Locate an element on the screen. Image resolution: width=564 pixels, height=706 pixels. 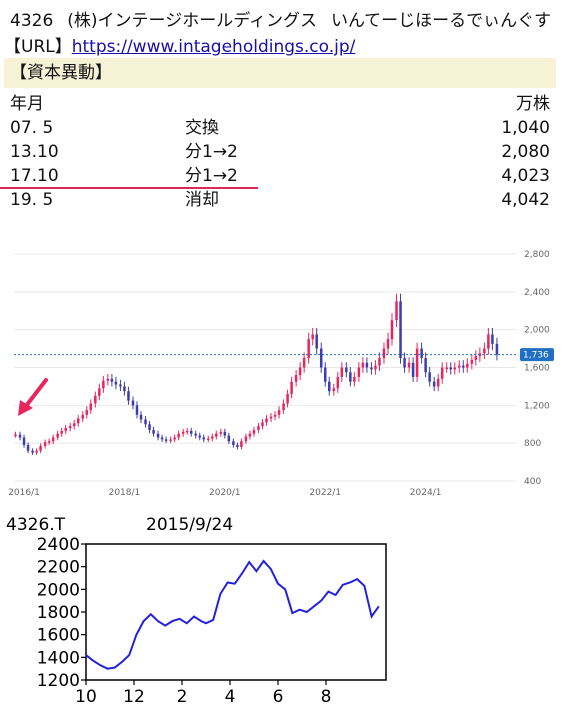
x-tick-label: 4 is located at coordinates (230, 696).